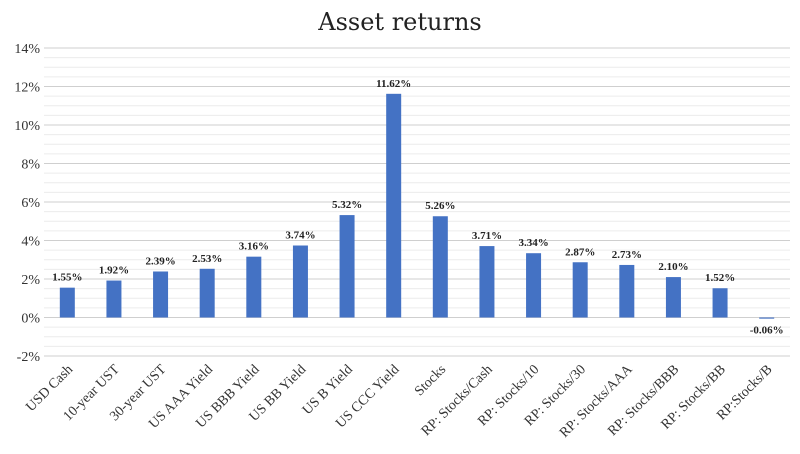  Describe the element at coordinates (767, 331) in the screenshot. I see `data-label: -0.06%` at that location.